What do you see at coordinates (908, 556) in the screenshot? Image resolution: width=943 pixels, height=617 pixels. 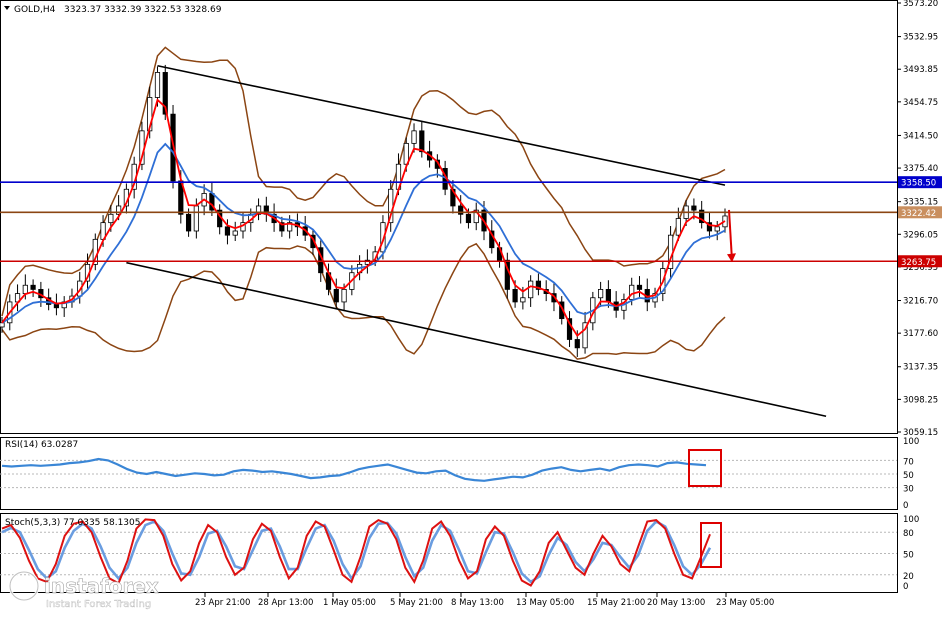 I see `stoch-axis-label: 50` at bounding box center [908, 556].